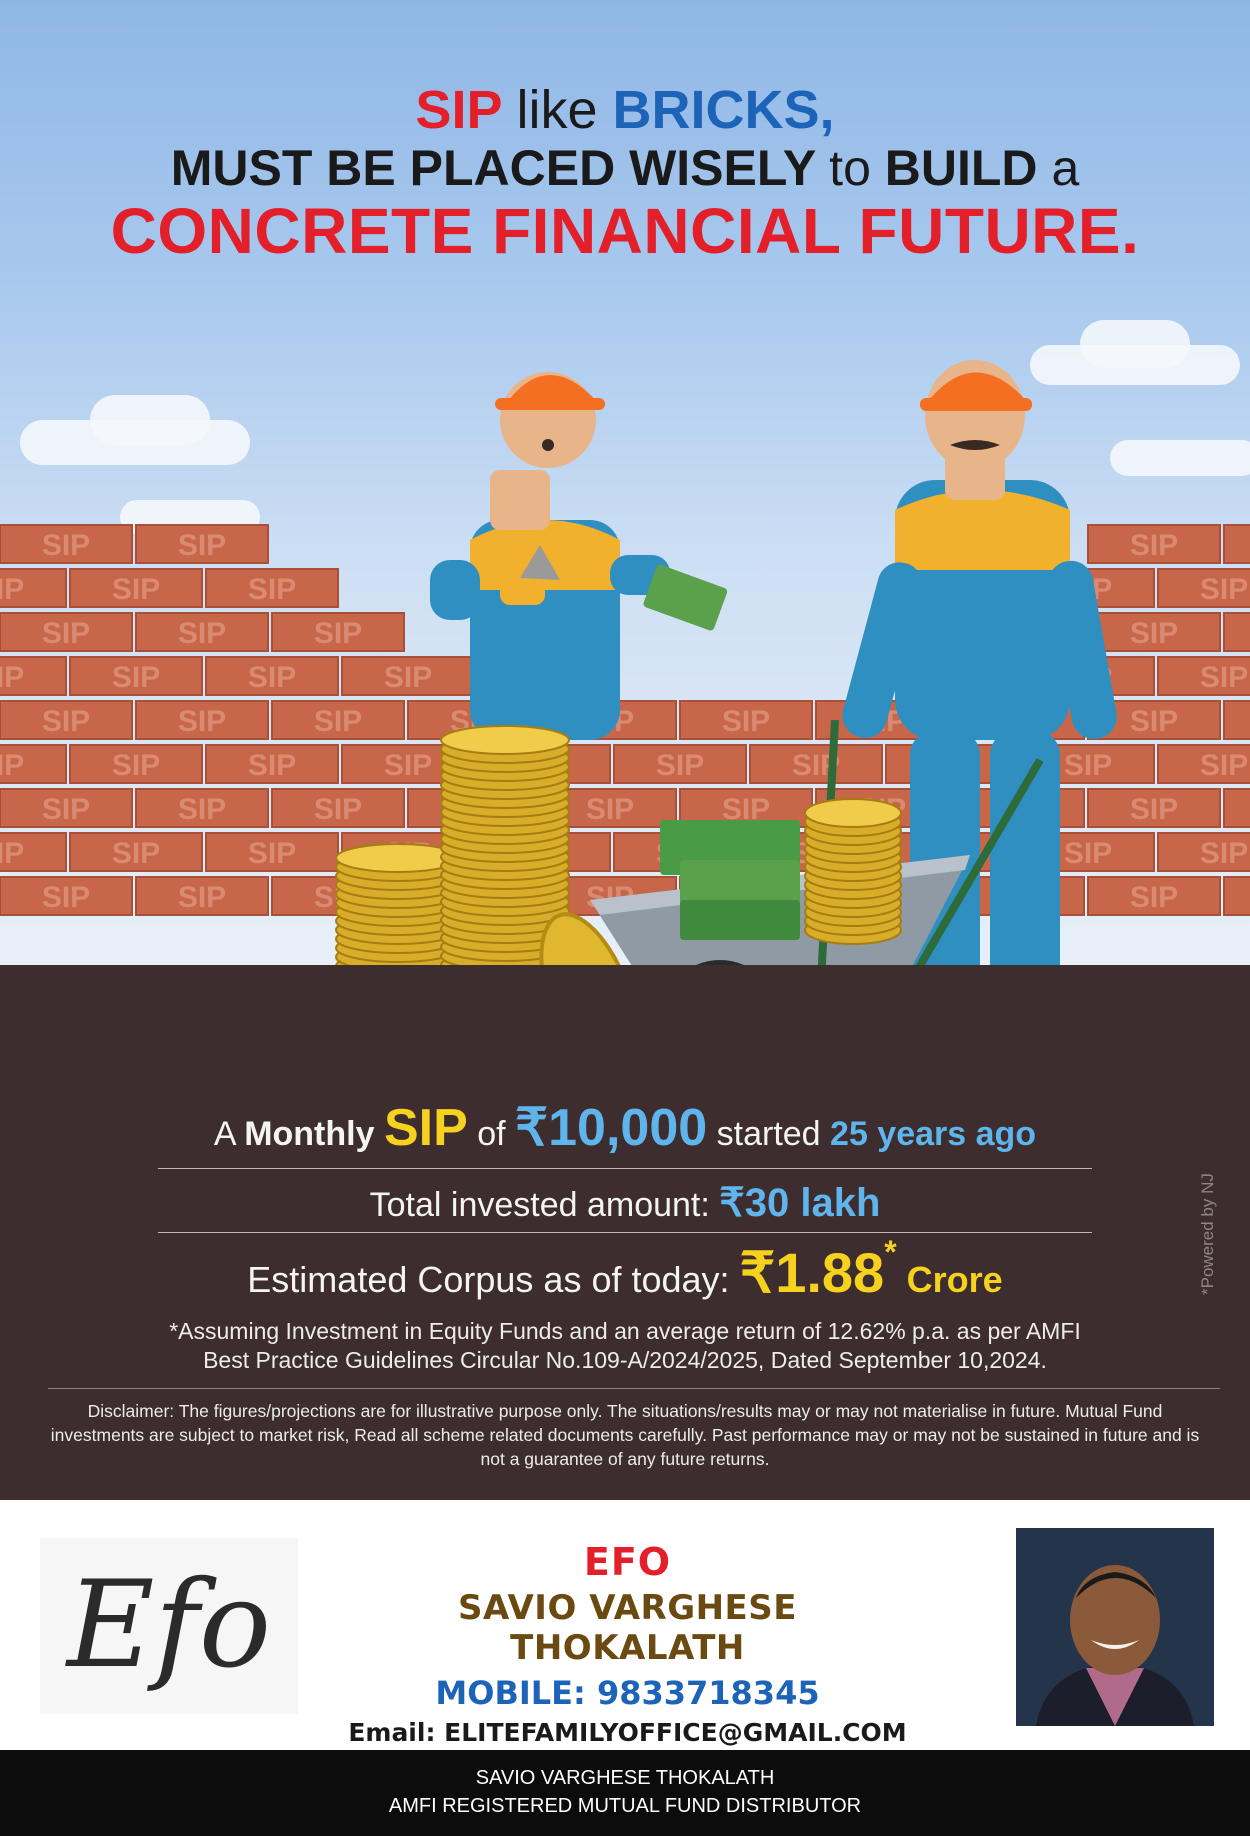  What do you see at coordinates (1207, 1234) in the screenshot?
I see `powered-by: *Powered by NJ` at bounding box center [1207, 1234].